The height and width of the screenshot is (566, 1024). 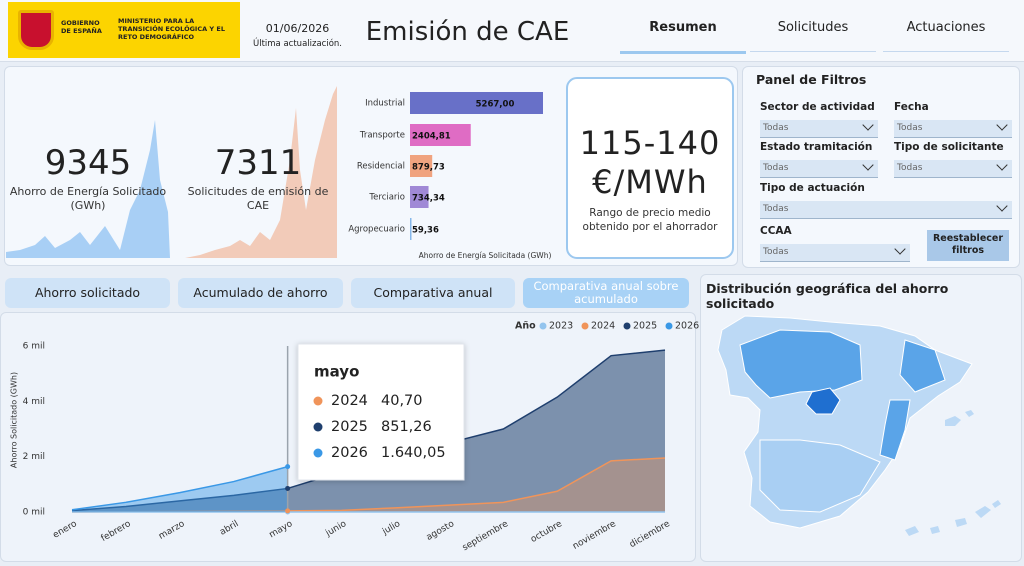 What do you see at coordinates (258, 163) in the screenshot?
I see `kpi-value: 7311` at bounding box center [258, 163].